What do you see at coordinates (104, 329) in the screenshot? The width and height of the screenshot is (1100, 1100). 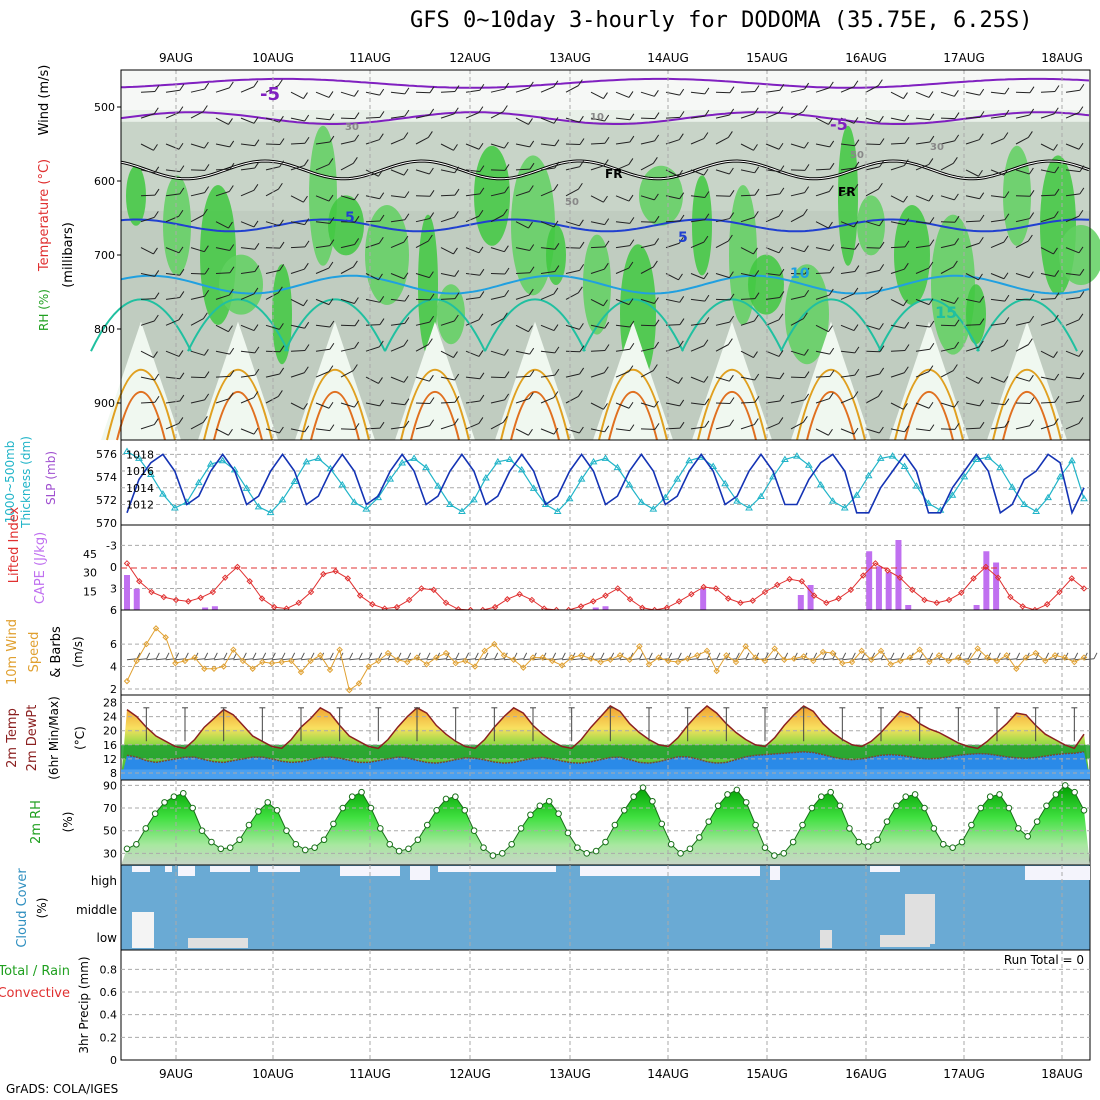 I see `tick-label: 800` at bounding box center [104, 329].